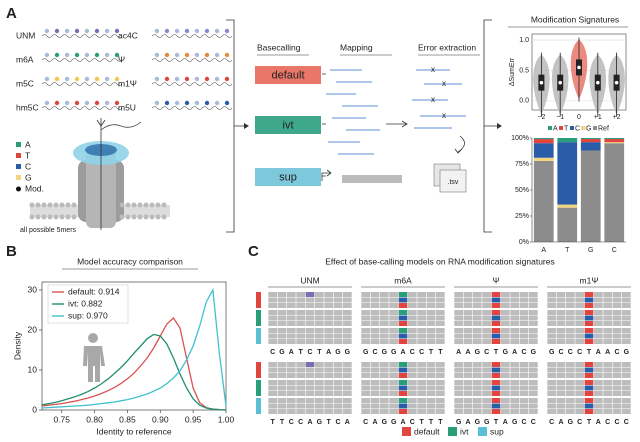 This screenshot has width=640, height=442. Describe the element at coordinates (524, 101) in the screenshot. I see `y-tick-label: 0.0` at that location.